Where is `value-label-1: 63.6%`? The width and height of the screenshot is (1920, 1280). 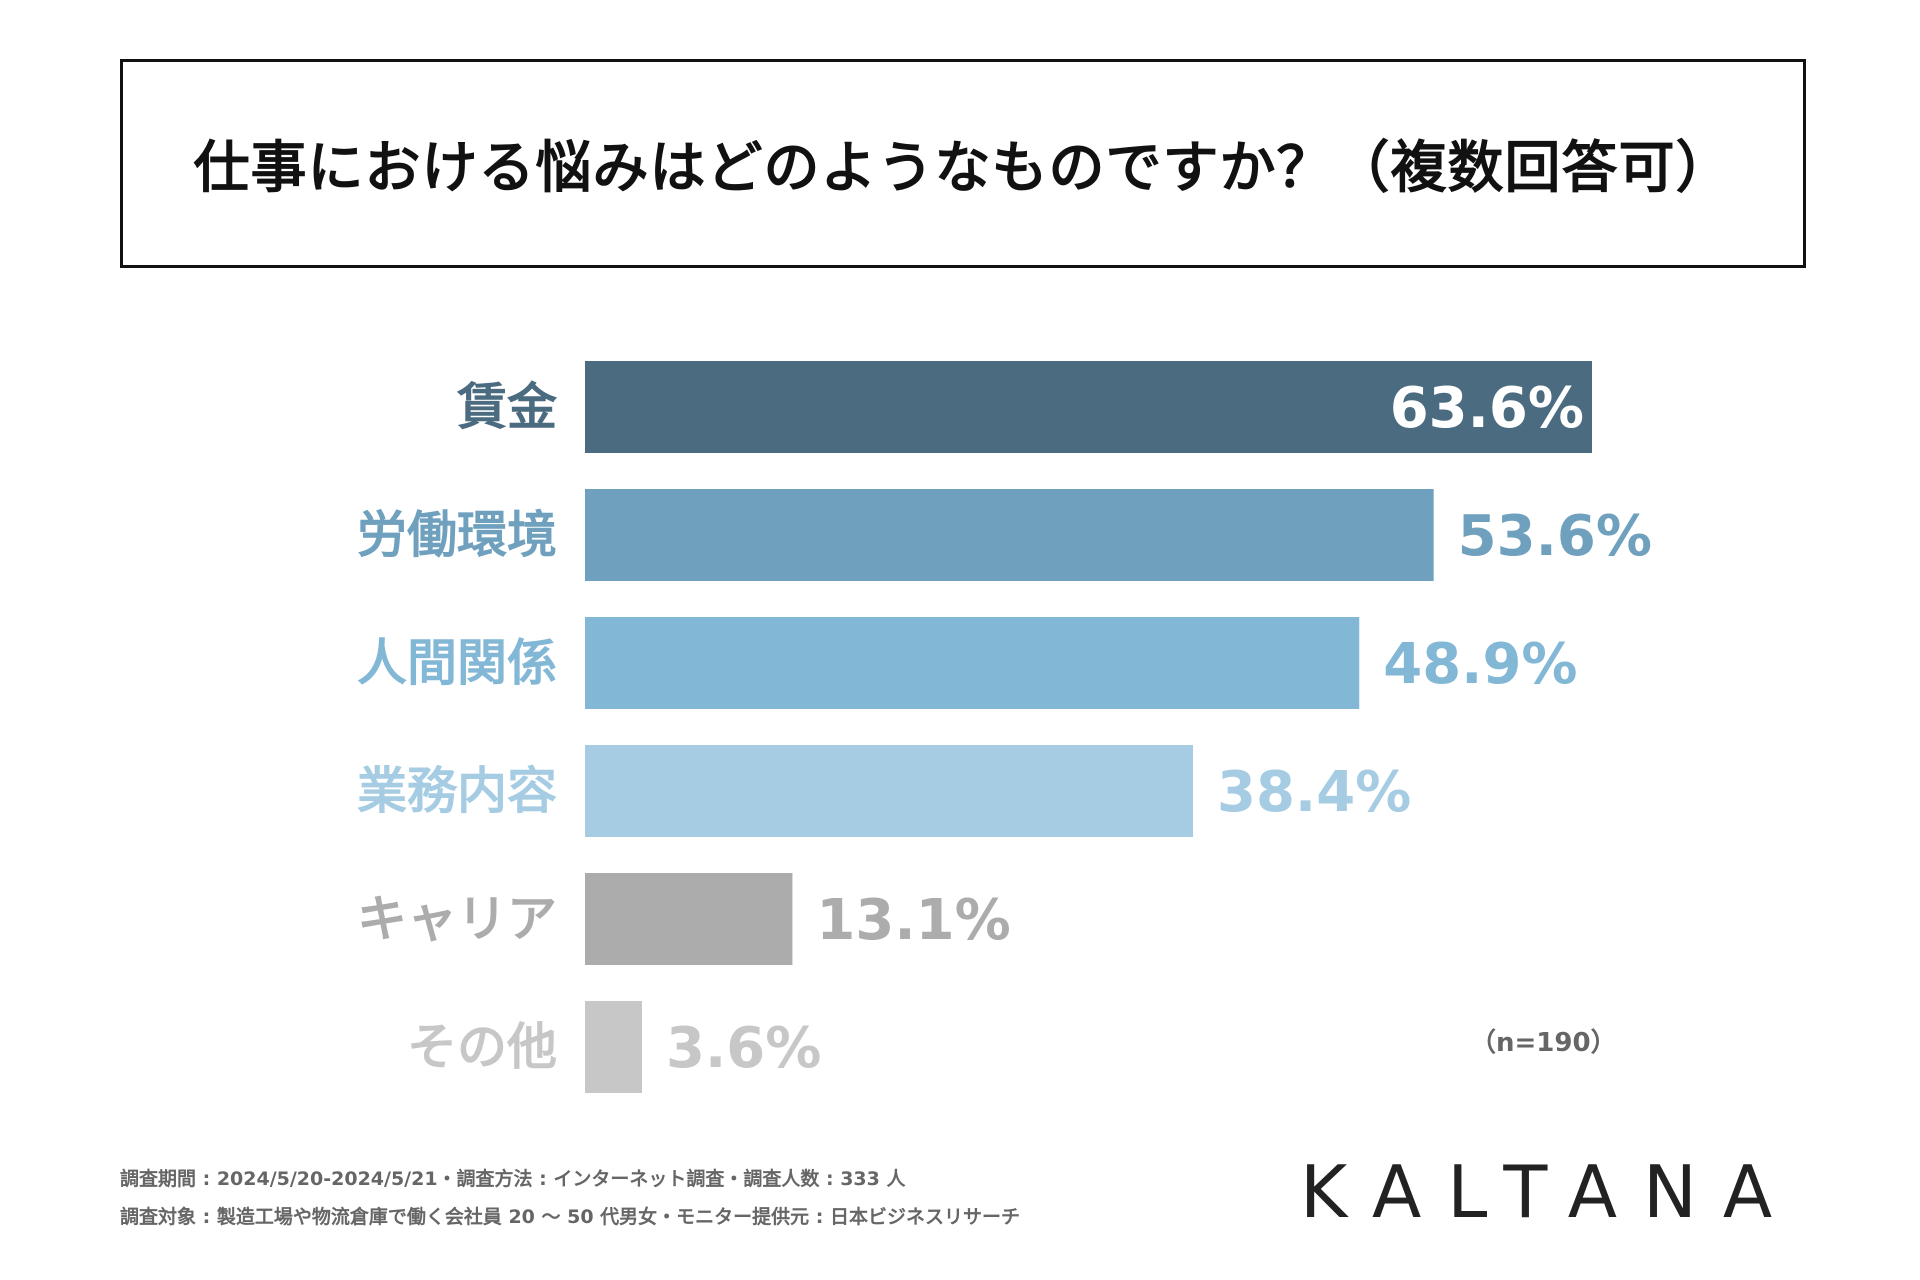 value-label-1: 63.6% is located at coordinates (1487, 408).